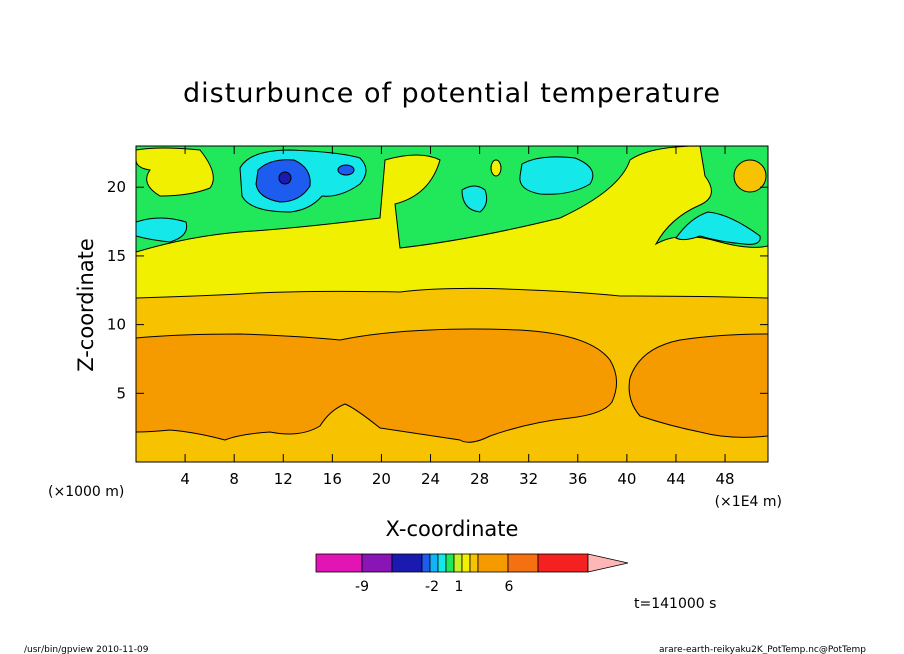 The width and height of the screenshot is (904, 654). What do you see at coordinates (472, 574) in the screenshot?
I see `colorbar: -9 -2 1 6` at bounding box center [472, 574].